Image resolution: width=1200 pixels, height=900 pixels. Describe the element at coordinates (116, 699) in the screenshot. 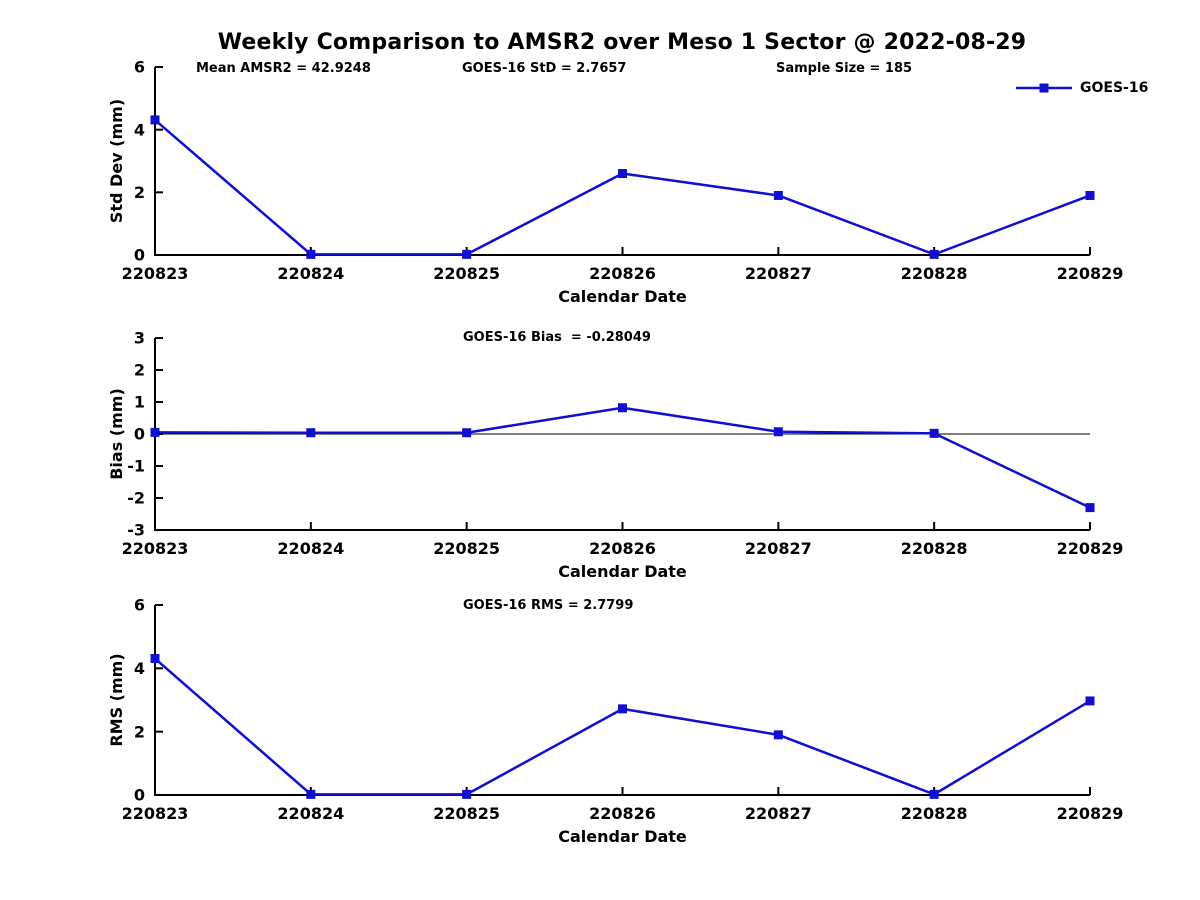

I see `y-axis-label: RMS (mm)` at that location.